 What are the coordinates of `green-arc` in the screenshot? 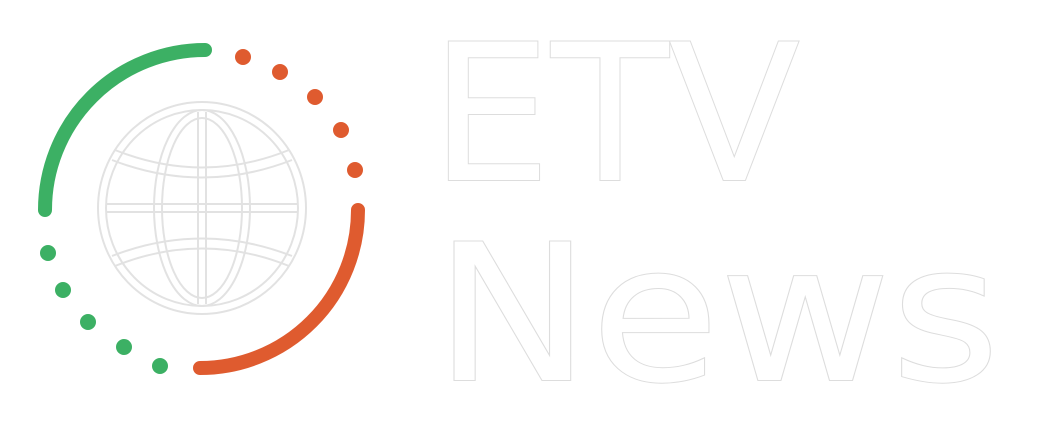 It's located at (125, 130).